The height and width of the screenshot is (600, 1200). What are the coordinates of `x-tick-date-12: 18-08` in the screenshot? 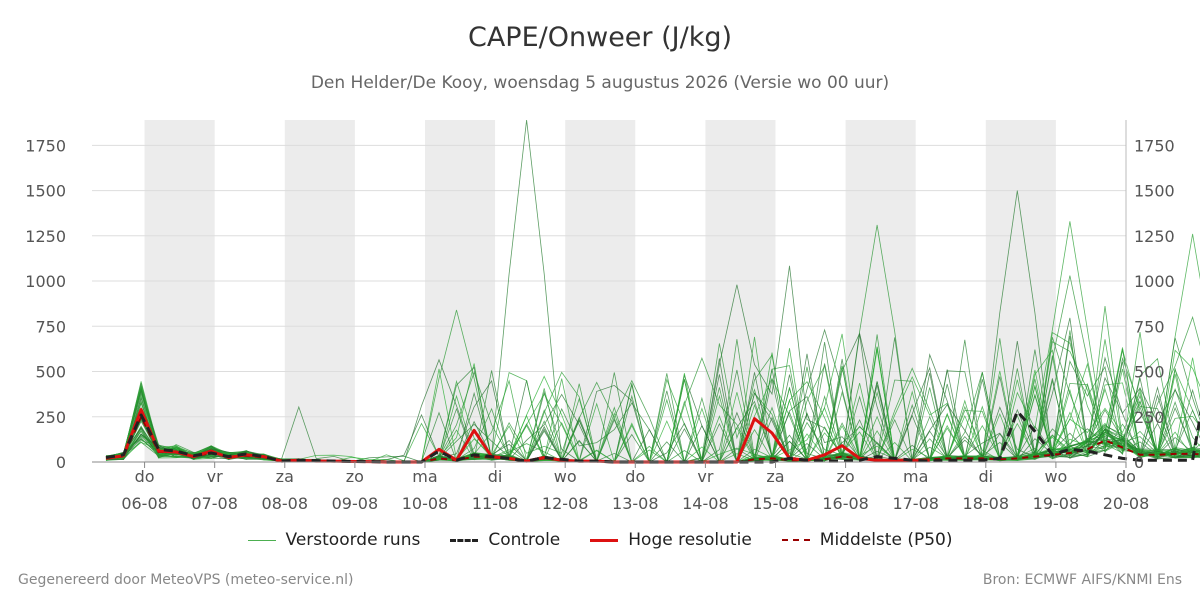 It's located at (986, 503).